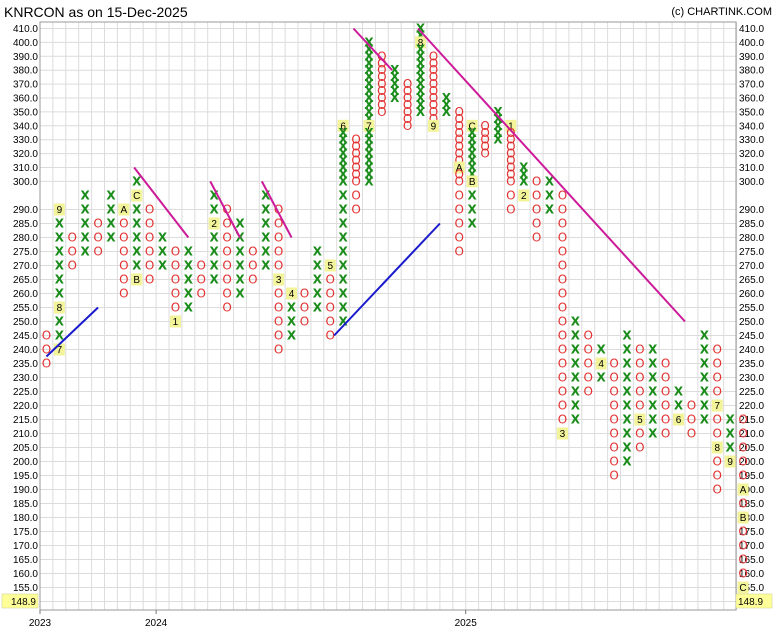 This screenshot has height=638, width=778. I want to click on y-tick-label-left: 265.0, so click(25, 280).